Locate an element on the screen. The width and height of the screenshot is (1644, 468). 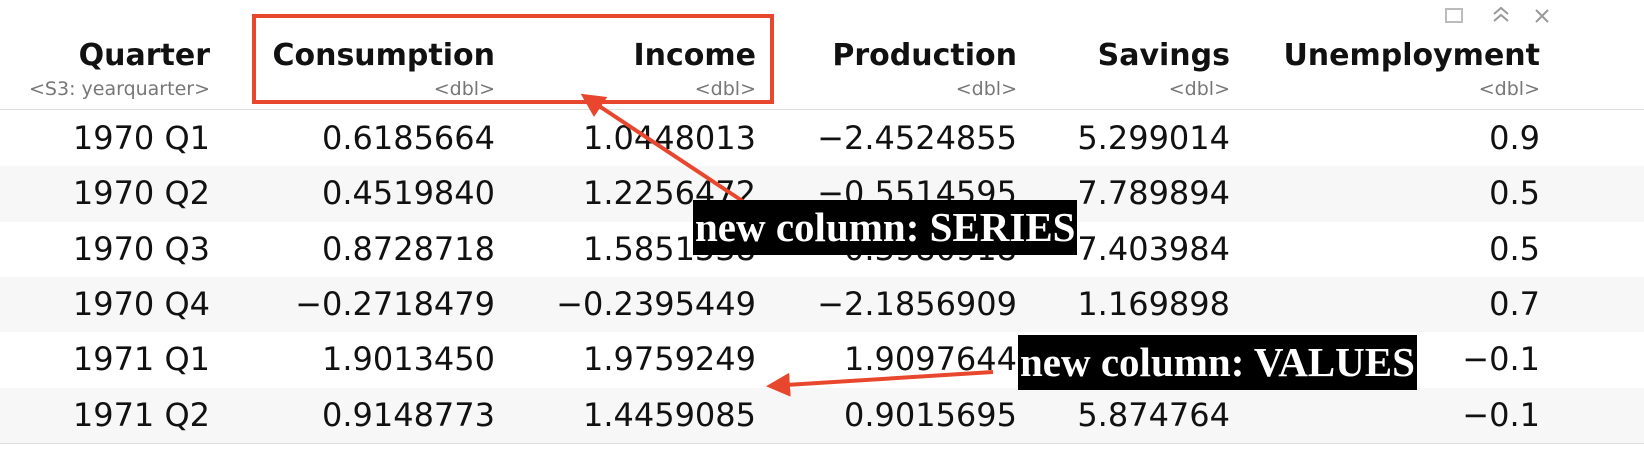
column-header: Production is located at coordinates (924, 55).